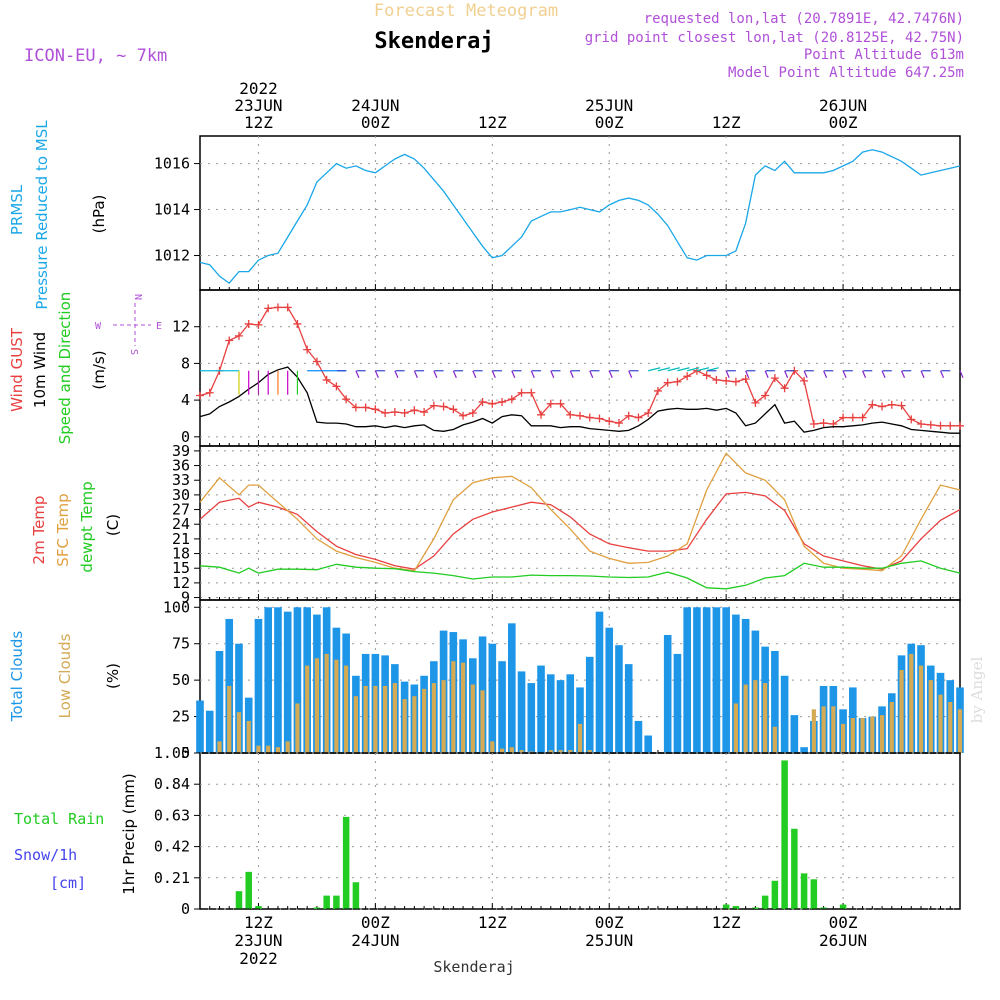  What do you see at coordinates (466, 11) in the screenshot?
I see `chart-title: Forecast Meteogram` at bounding box center [466, 11].